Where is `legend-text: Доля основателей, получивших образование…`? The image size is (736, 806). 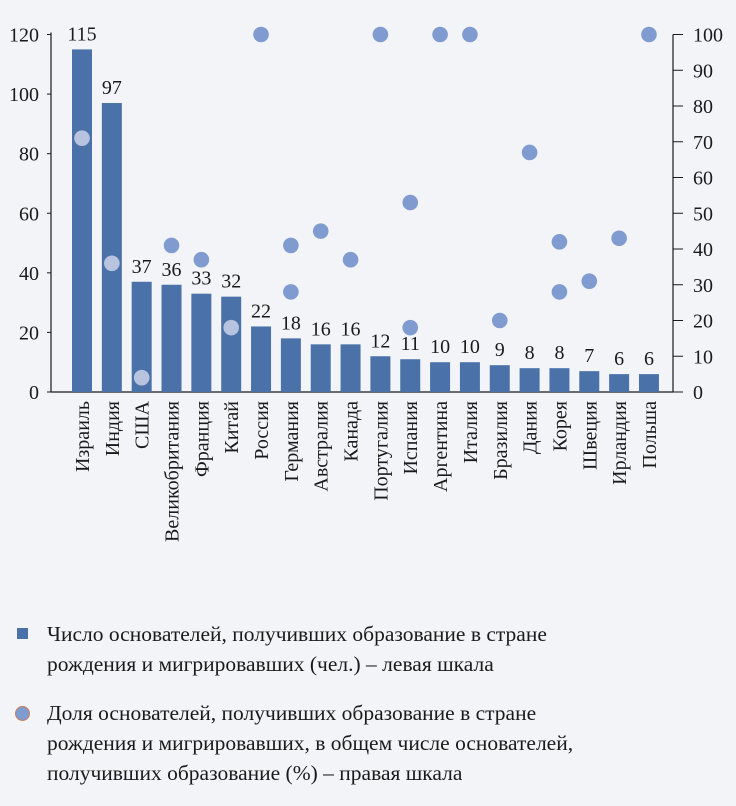
legend-text: Доля основателей, получивших образование… is located at coordinates (292, 713).